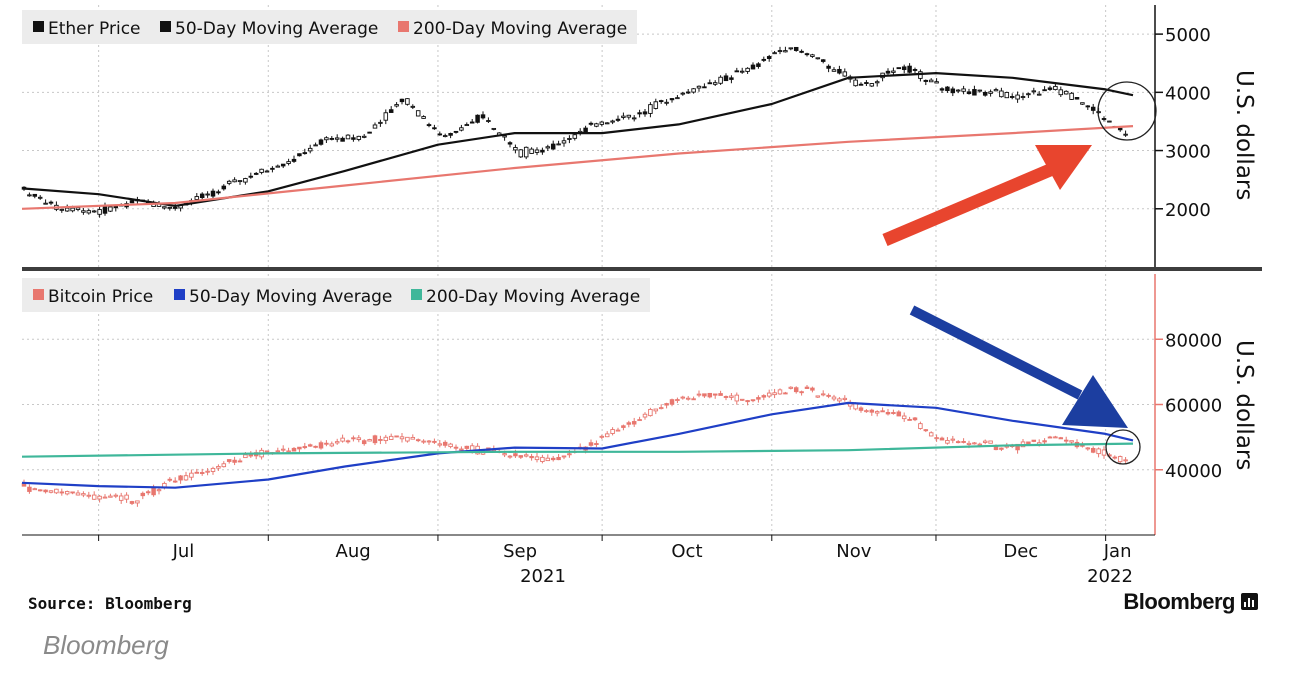 The height and width of the screenshot is (684, 1296). I want to click on y-tick-label: 3000, so click(1188, 152).